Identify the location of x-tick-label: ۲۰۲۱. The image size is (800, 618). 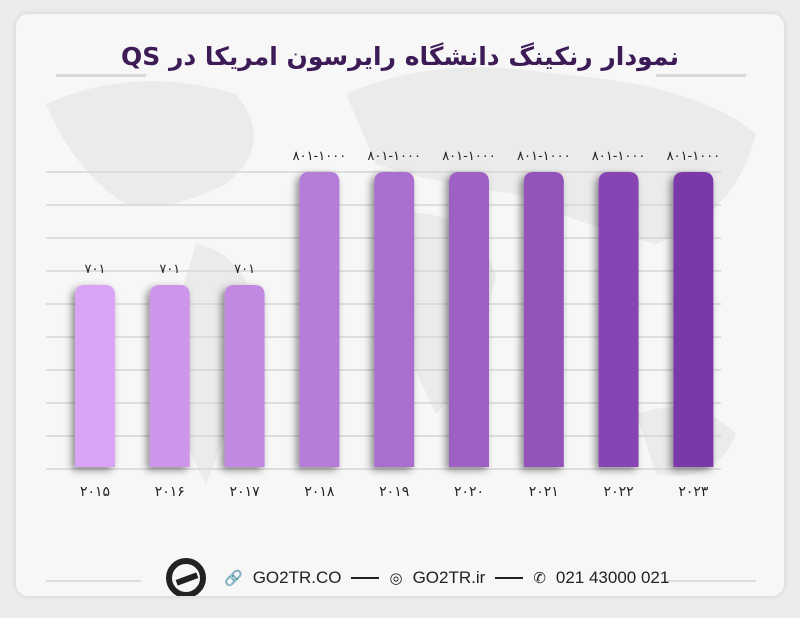
(544, 492).